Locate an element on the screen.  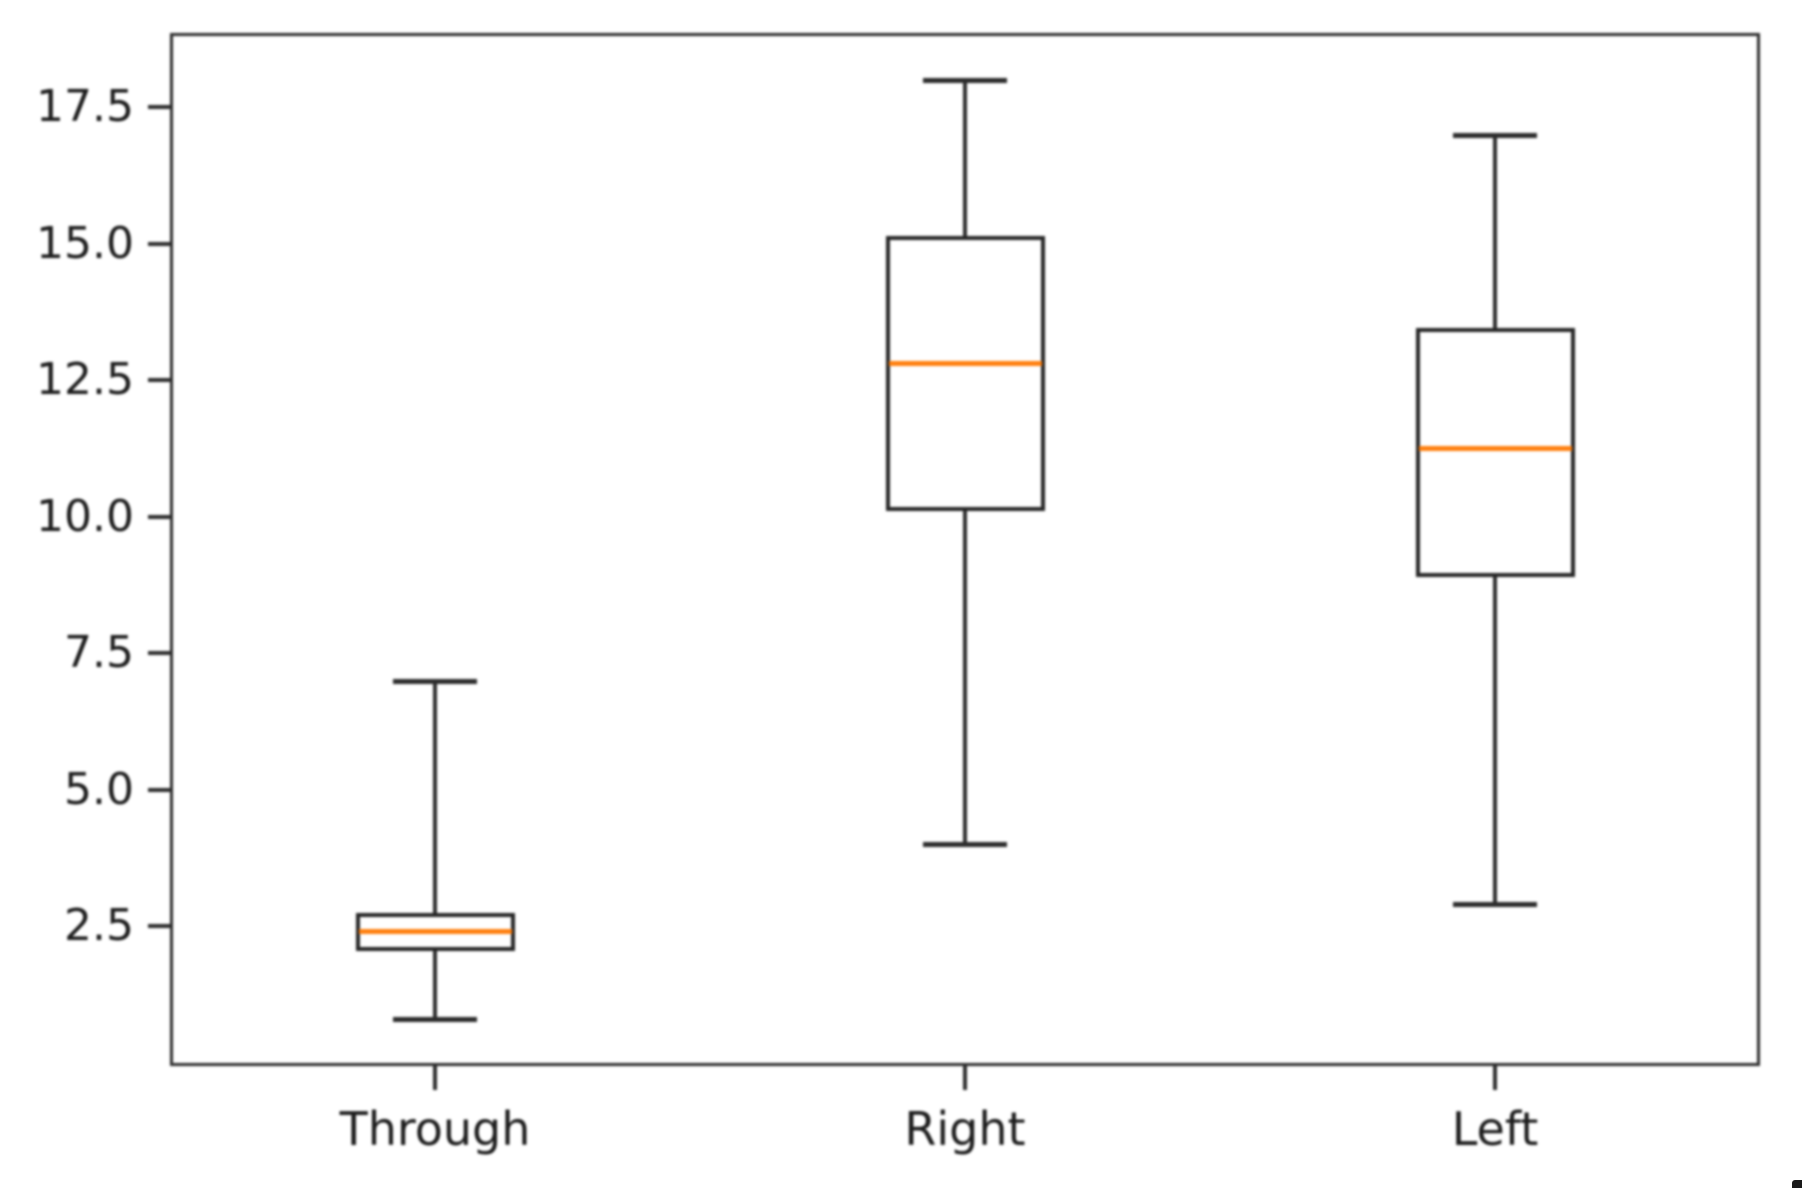
lower-cap-left is located at coordinates (1495, 905).